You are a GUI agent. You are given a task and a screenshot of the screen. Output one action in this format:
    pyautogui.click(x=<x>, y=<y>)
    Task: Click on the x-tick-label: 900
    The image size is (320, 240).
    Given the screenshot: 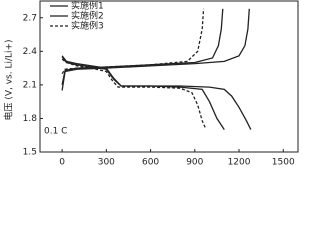 What is the action you would take?
    pyautogui.click(x=194, y=163)
    